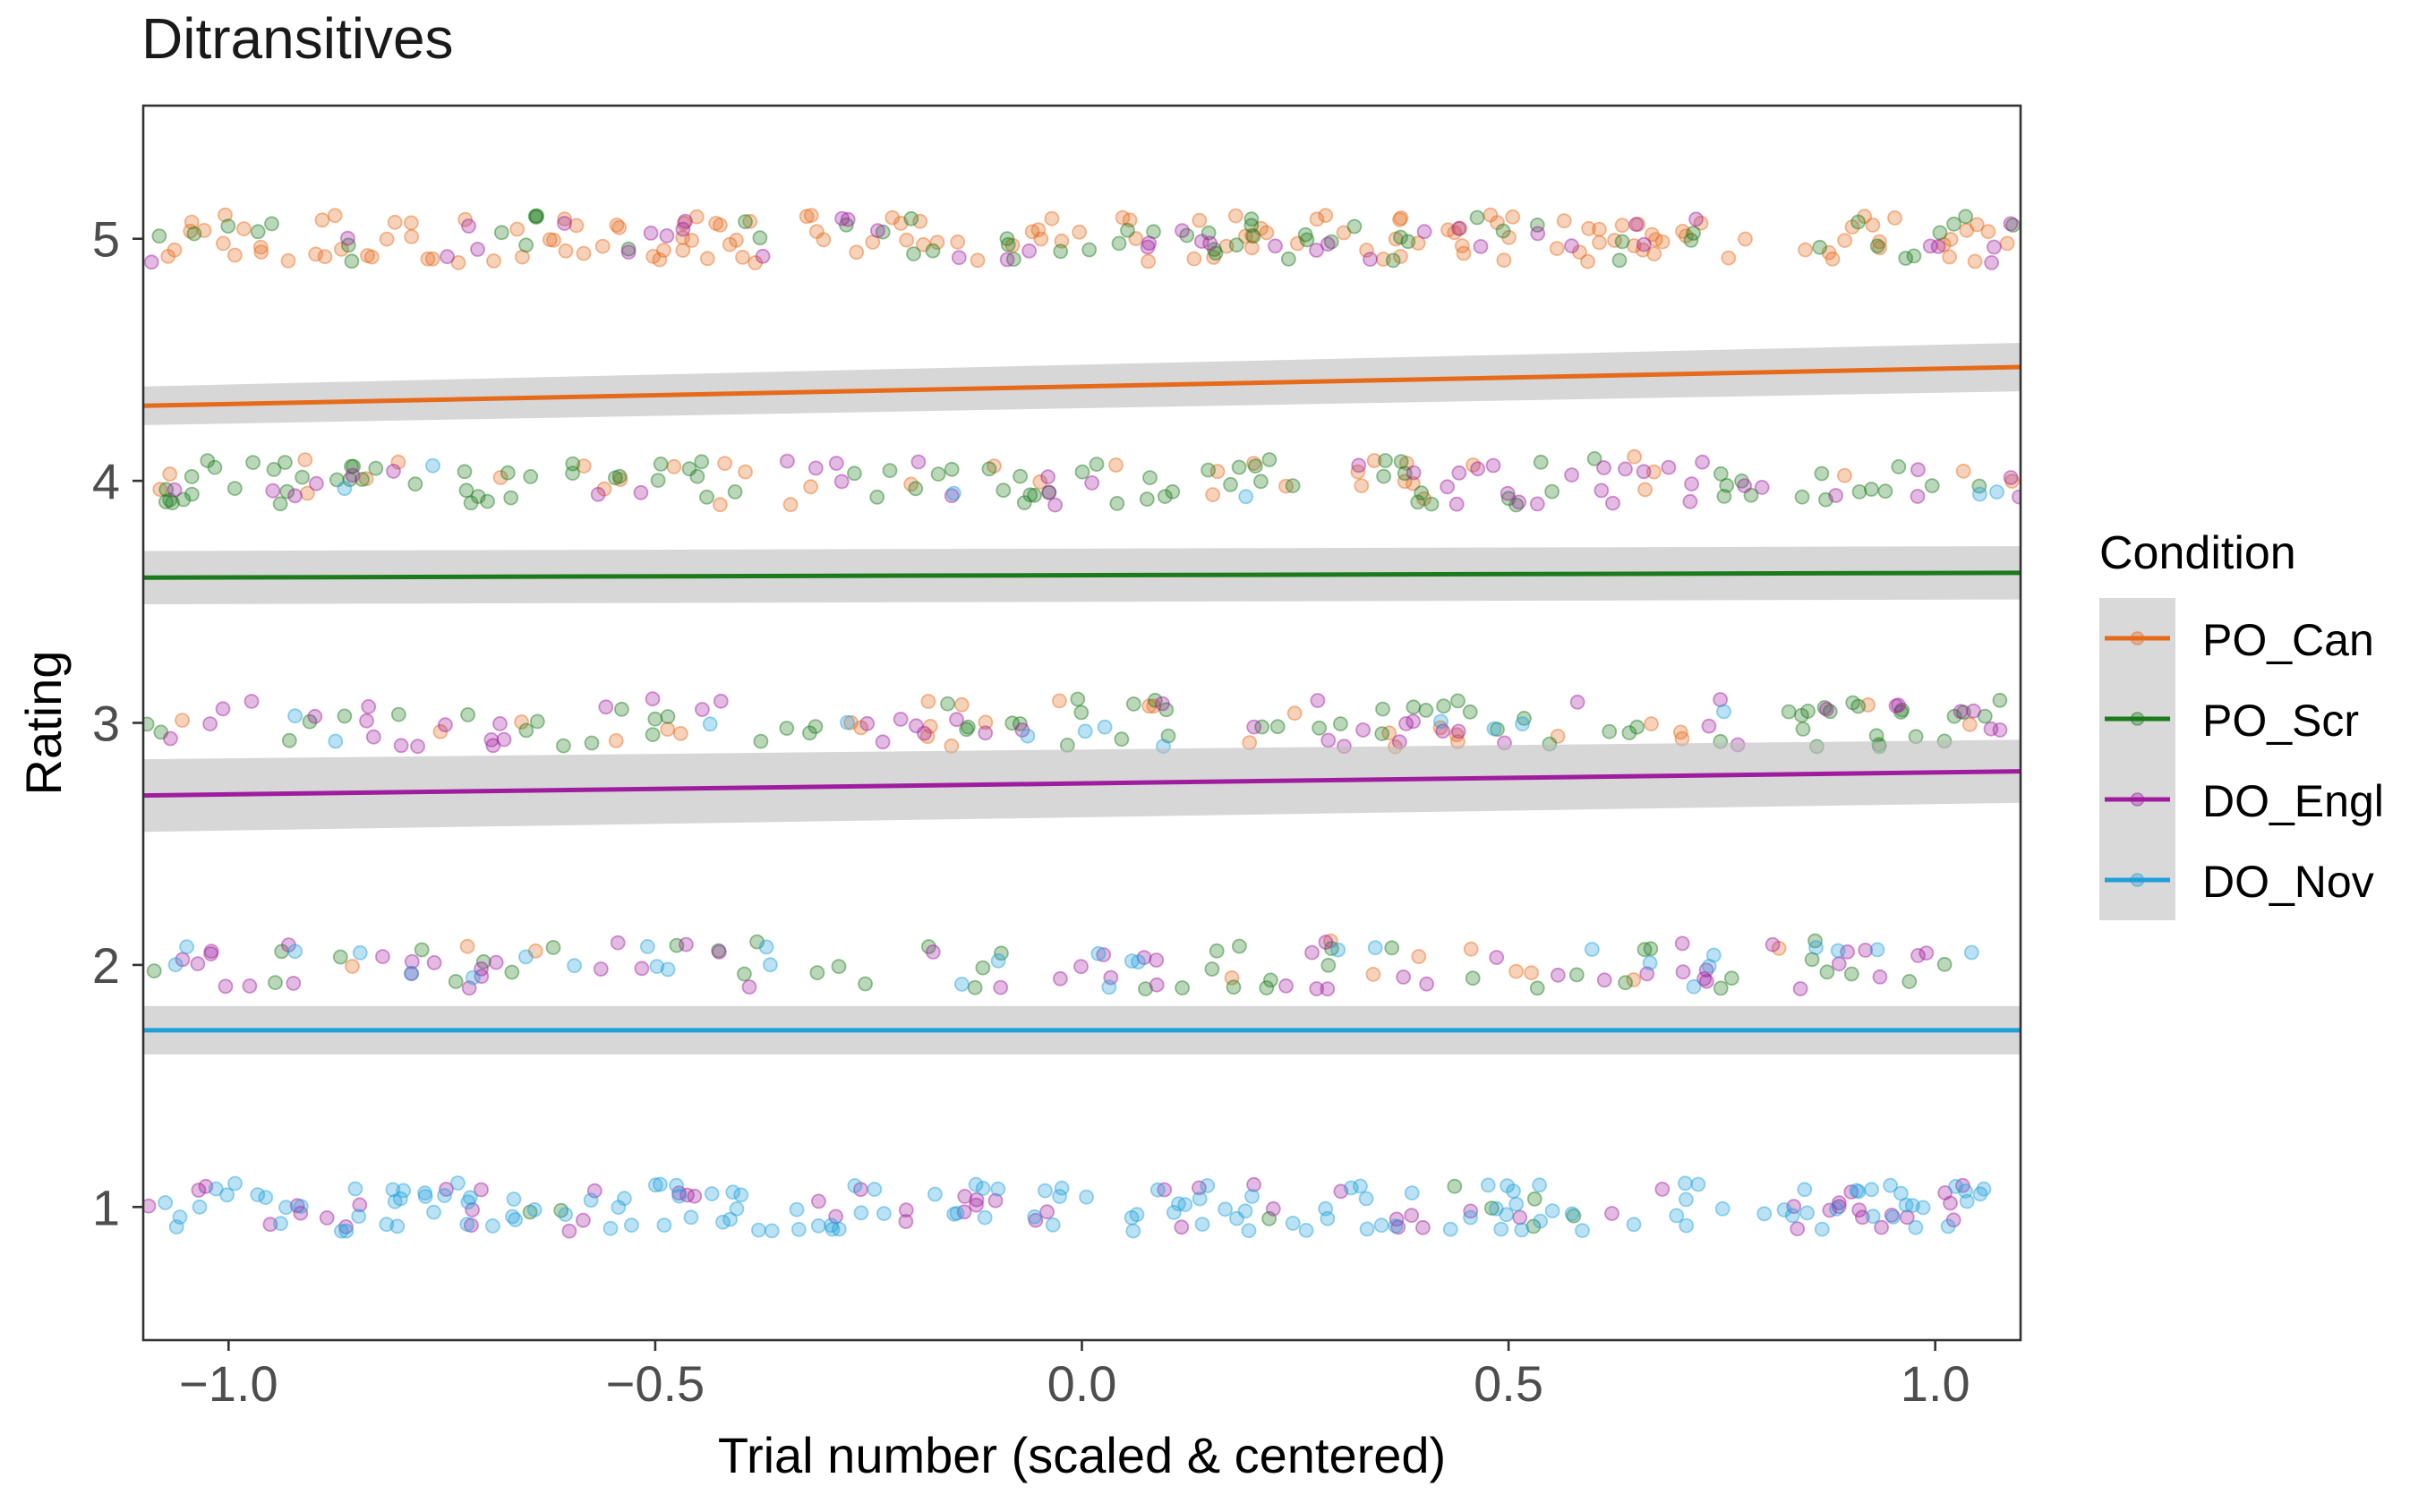 This screenshot has height=1512, width=2410. What do you see at coordinates (1082, 575) in the screenshot?
I see `fit-line-po-scr` at bounding box center [1082, 575].